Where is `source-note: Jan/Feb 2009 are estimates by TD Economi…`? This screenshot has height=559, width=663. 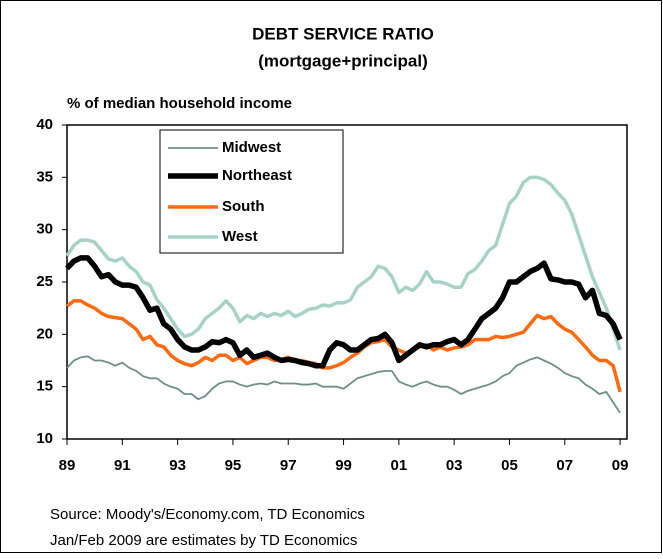
source-note: Jan/Feb 2009 are estimates by TD Economi… is located at coordinates (203, 540).